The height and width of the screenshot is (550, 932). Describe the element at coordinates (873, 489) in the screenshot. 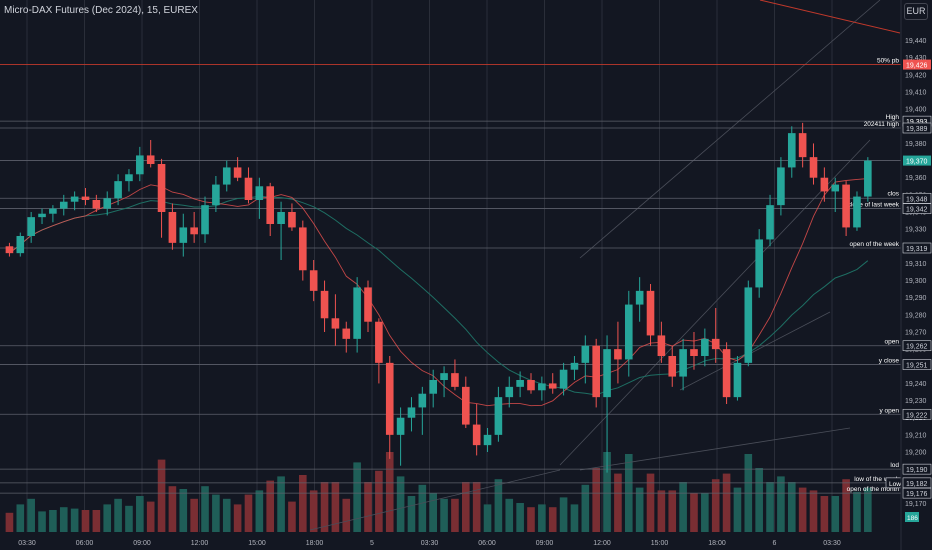

I see `level-name: open of the month` at that location.